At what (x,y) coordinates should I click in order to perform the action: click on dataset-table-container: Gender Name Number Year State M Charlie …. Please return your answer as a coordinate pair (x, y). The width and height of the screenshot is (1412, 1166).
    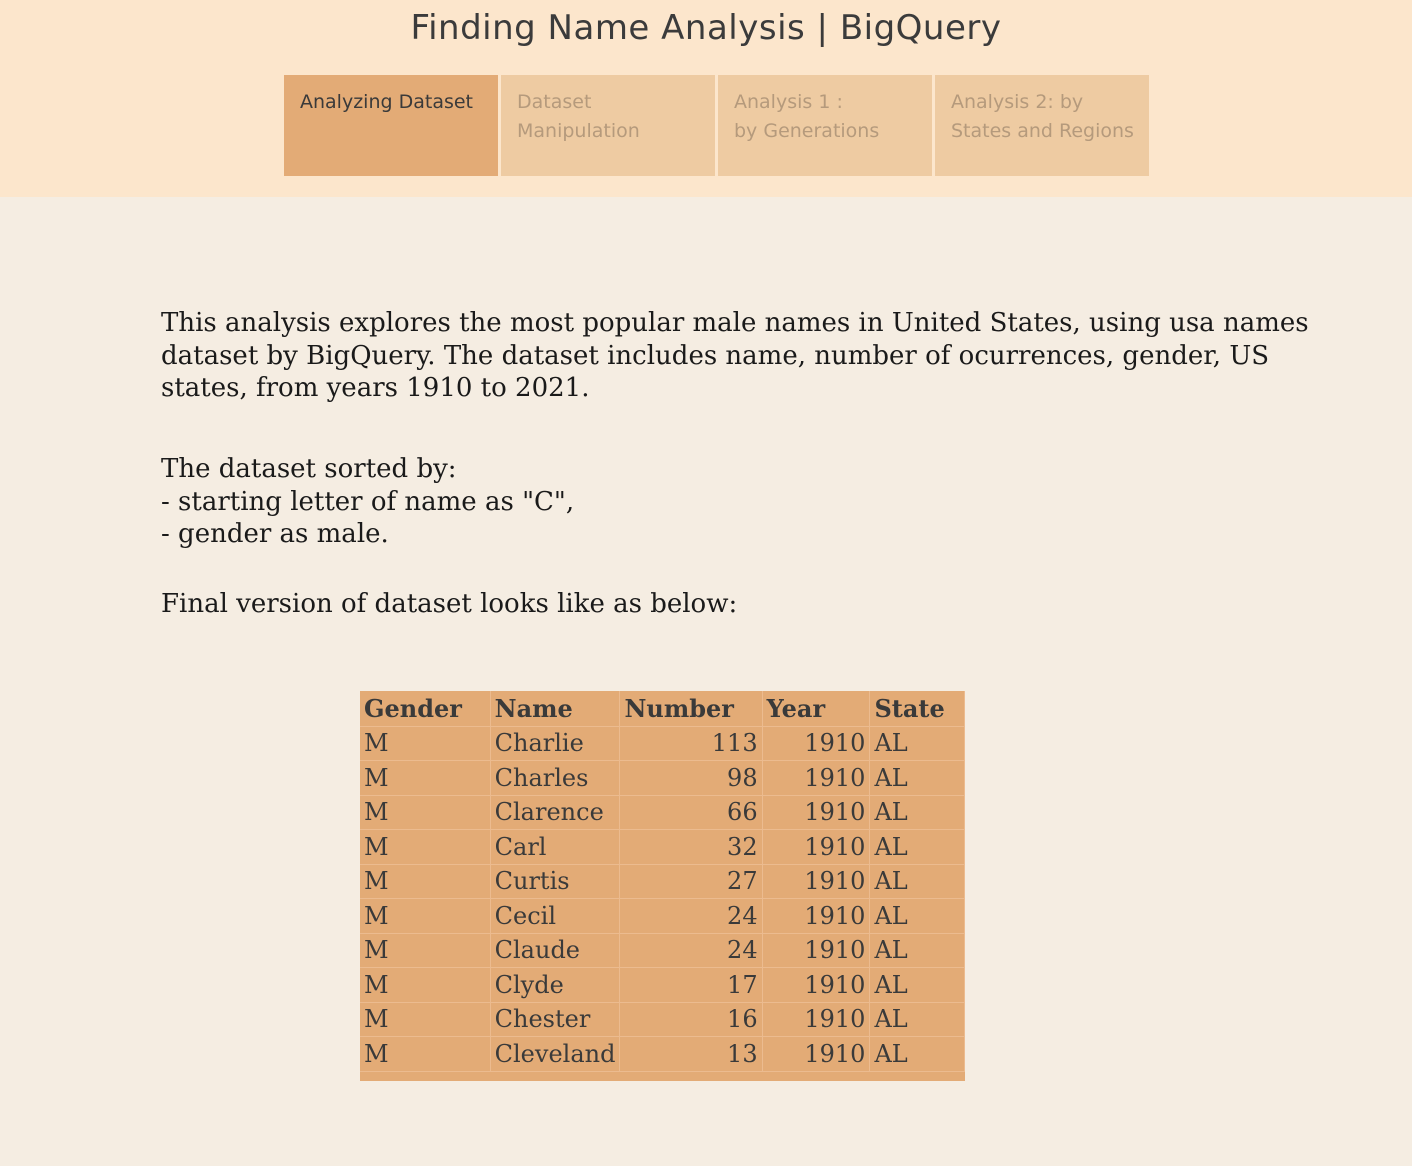
    Looking at the image, I should click on (662, 886).